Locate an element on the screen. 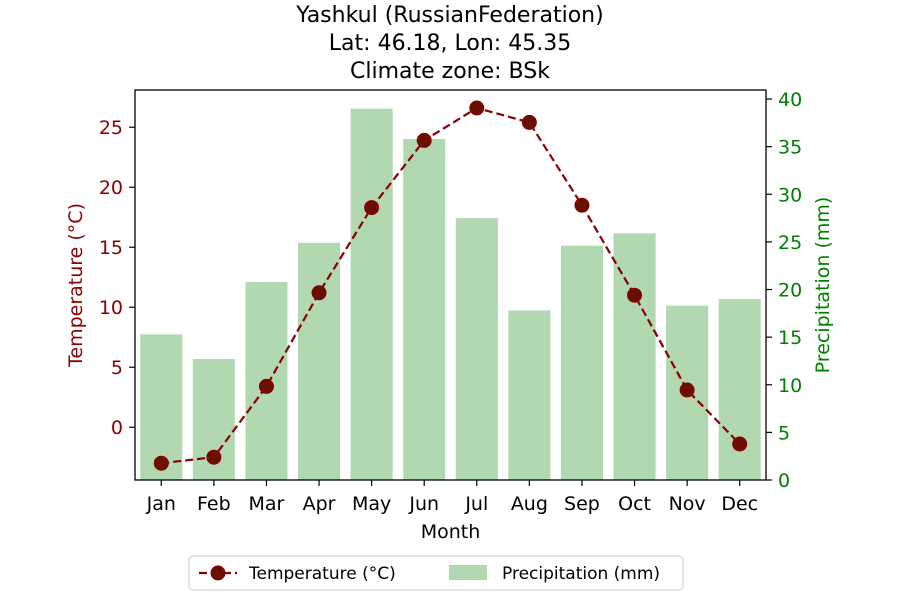 The height and width of the screenshot is (600, 900). x-tick-label: Dec is located at coordinates (739, 504).